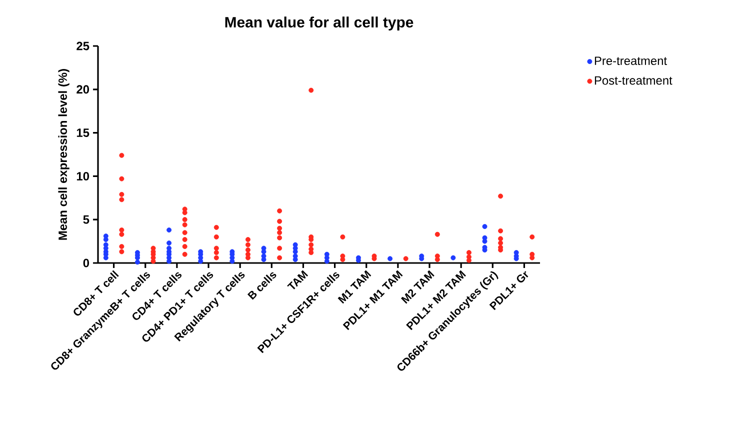  What do you see at coordinates (64, 154) in the screenshot?
I see `y-axis-title: Mean cell expression level (%)` at bounding box center [64, 154].